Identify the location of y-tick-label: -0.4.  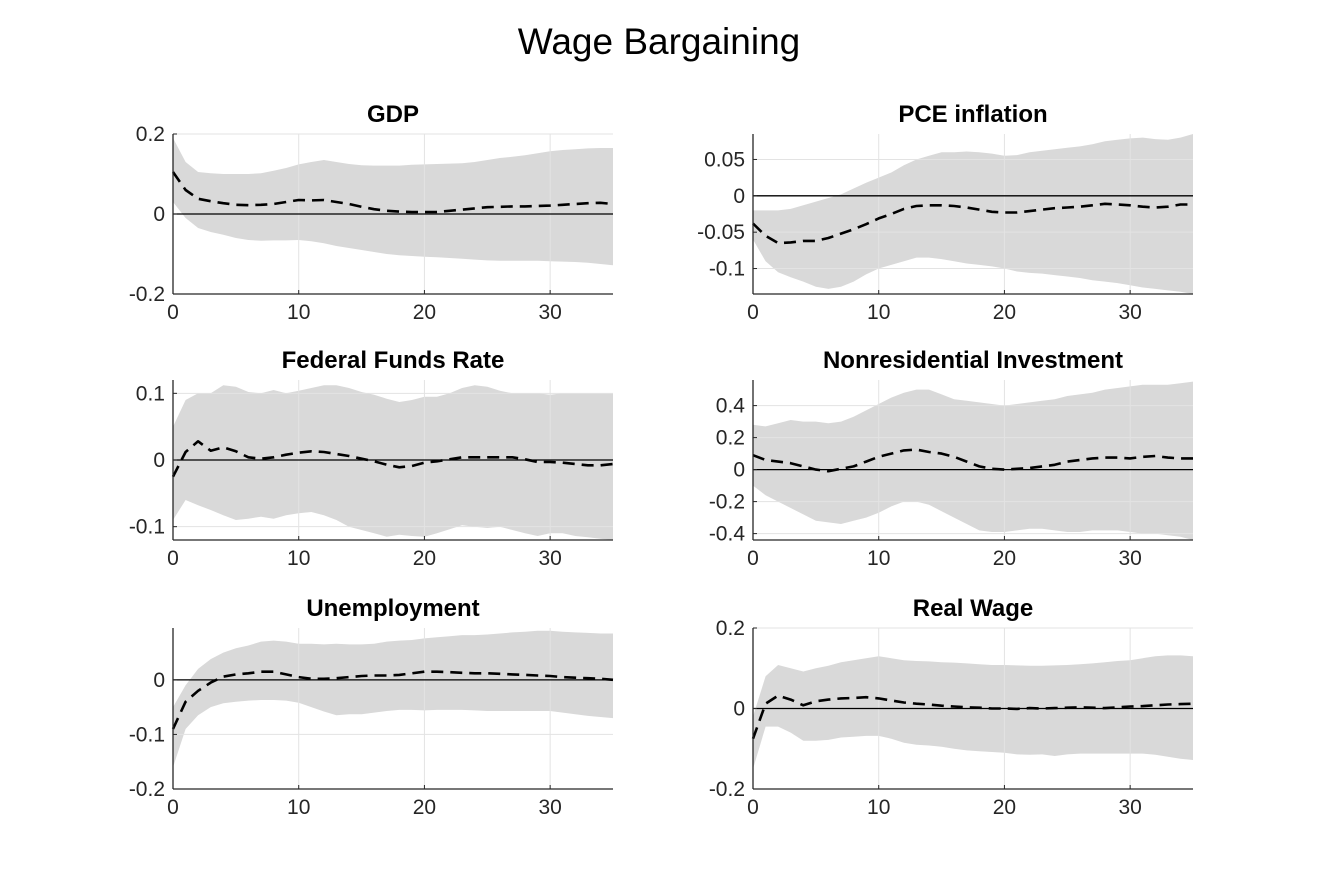
(727, 534).